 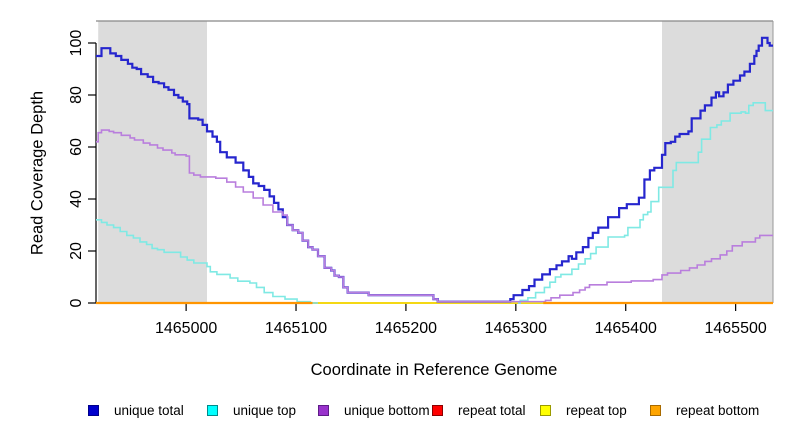 I want to click on legend-label: unique top, so click(x=265, y=410).